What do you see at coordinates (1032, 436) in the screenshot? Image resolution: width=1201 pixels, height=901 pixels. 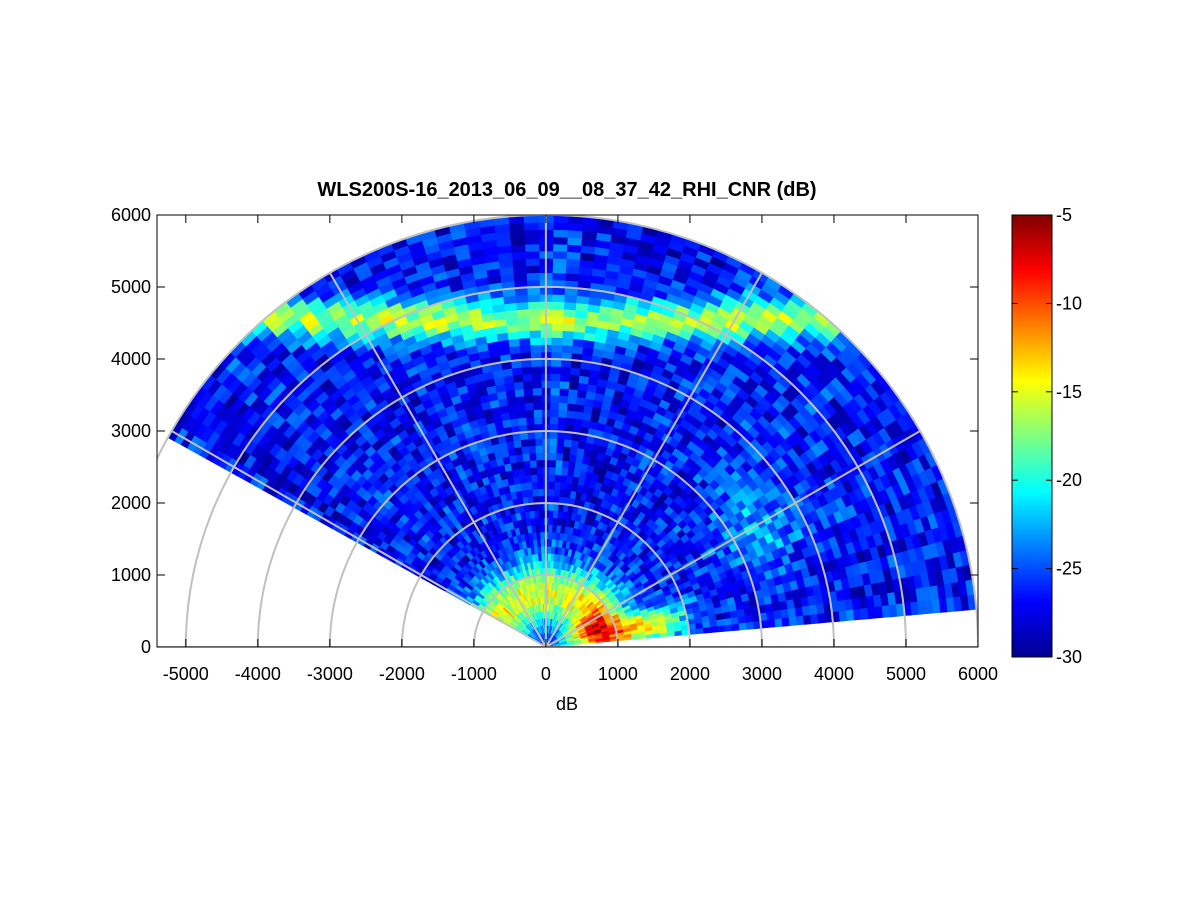 I see `colorbar` at bounding box center [1032, 436].